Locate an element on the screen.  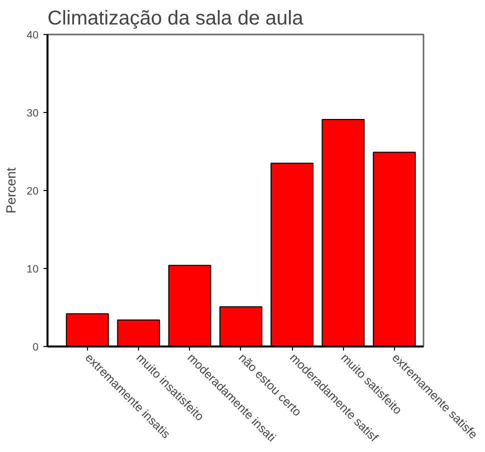
y-tick-label: 10 is located at coordinates (32, 270).